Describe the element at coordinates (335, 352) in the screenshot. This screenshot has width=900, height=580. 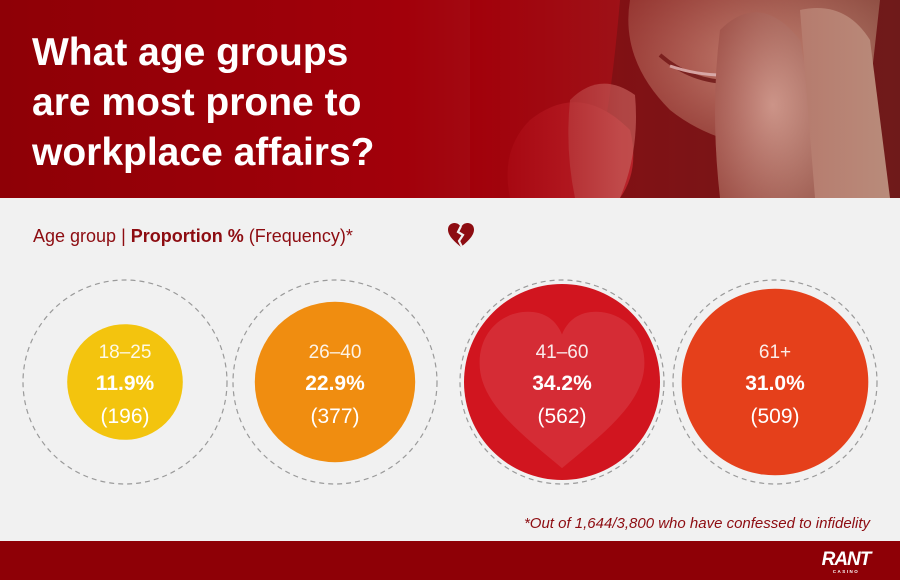
I see `bubble-category-label-2: 26–40` at that location.